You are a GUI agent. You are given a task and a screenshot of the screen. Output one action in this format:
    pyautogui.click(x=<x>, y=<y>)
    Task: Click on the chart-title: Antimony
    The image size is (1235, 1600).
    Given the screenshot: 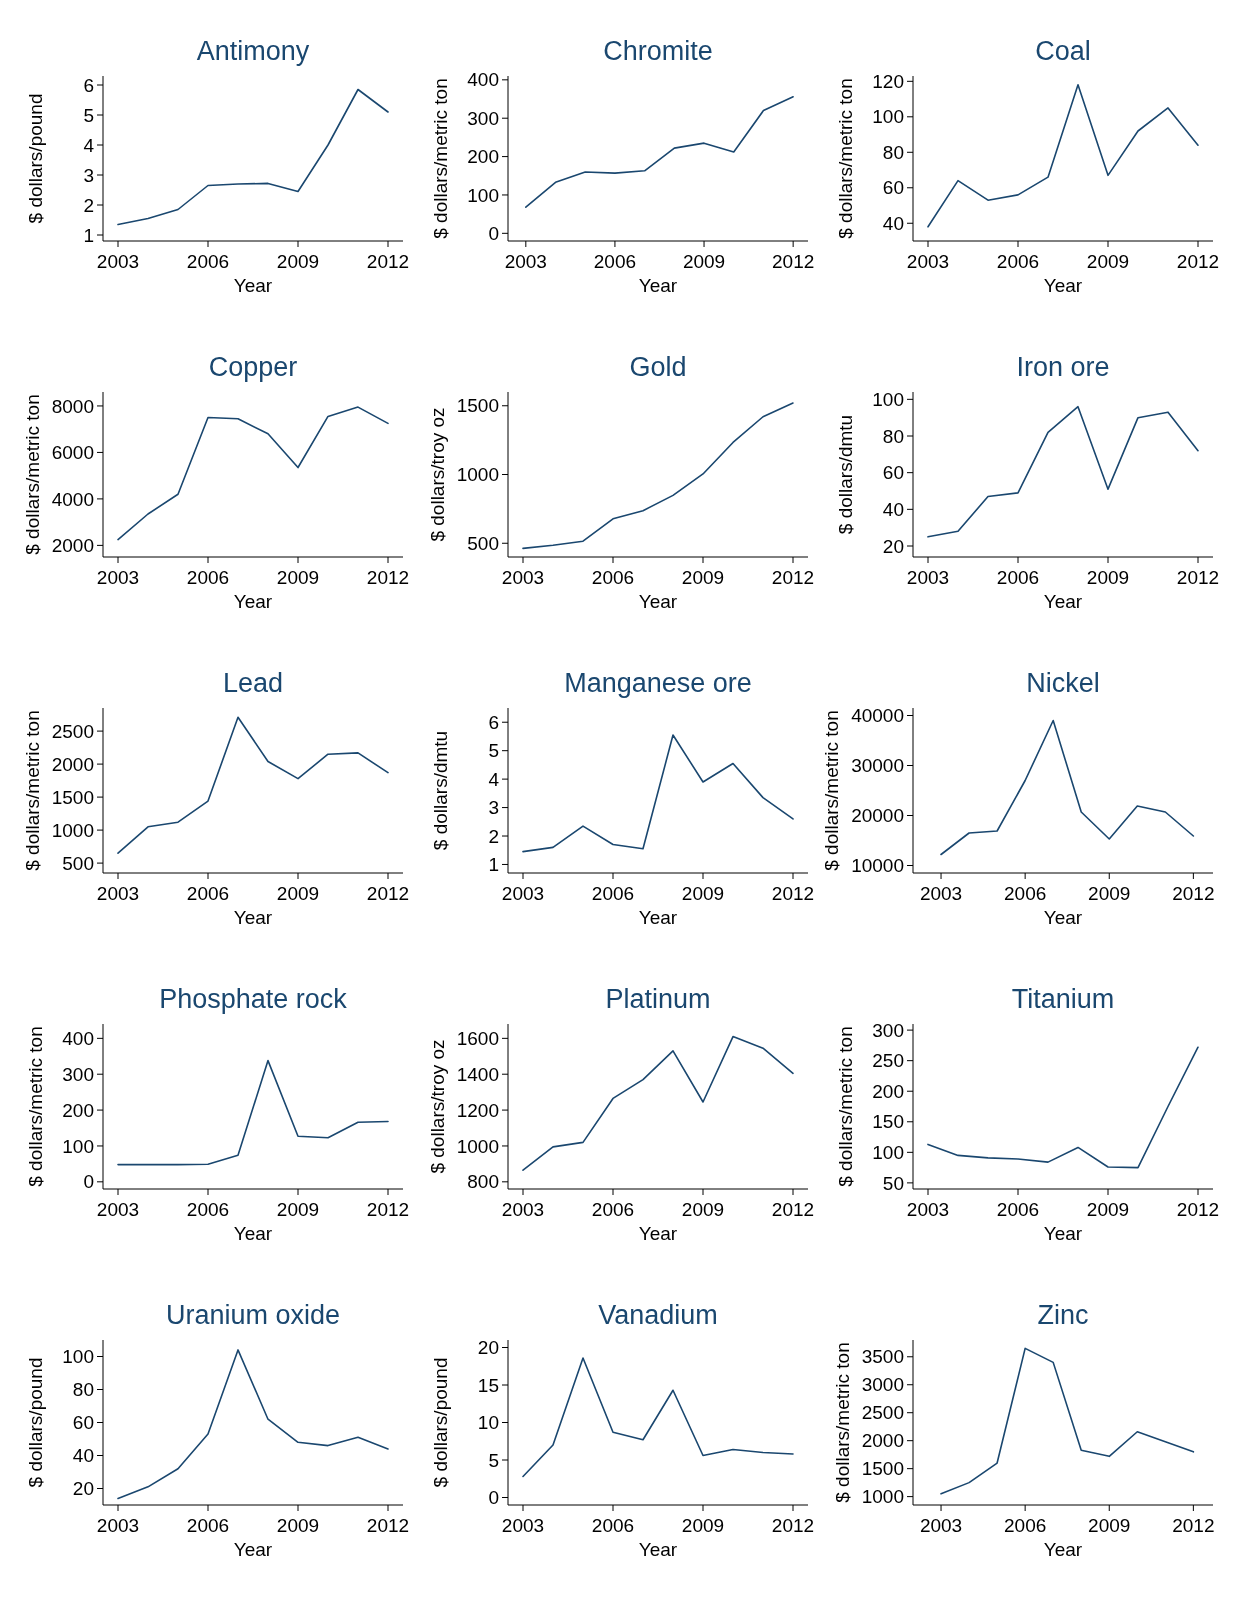 What is the action you would take?
    pyautogui.click(x=253, y=51)
    